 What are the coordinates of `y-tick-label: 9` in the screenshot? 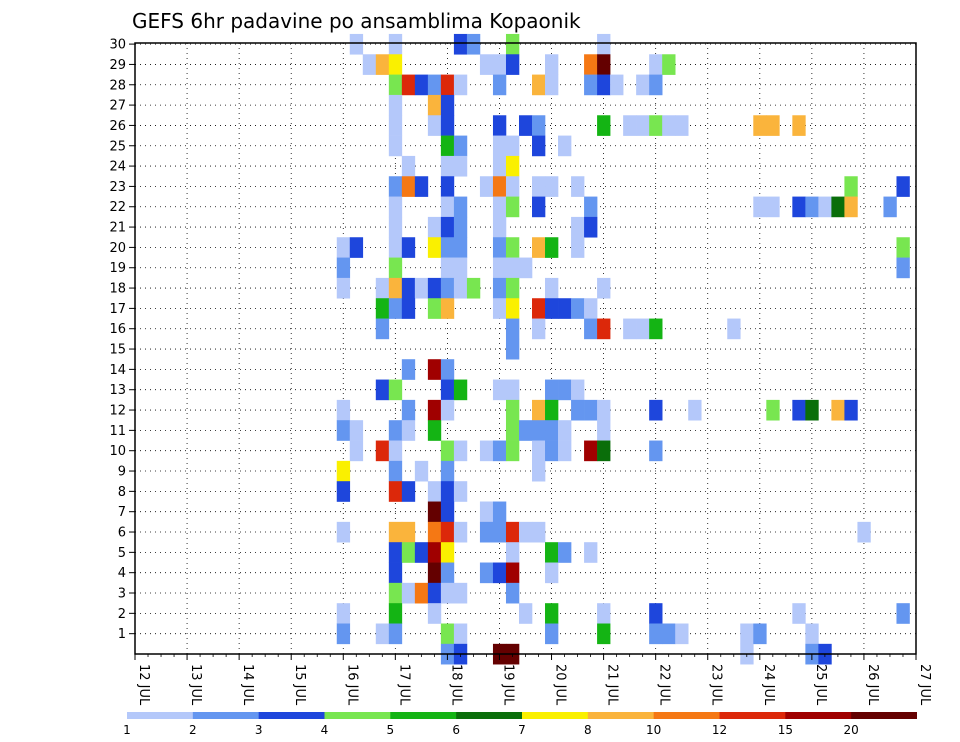 It's located at (122, 472).